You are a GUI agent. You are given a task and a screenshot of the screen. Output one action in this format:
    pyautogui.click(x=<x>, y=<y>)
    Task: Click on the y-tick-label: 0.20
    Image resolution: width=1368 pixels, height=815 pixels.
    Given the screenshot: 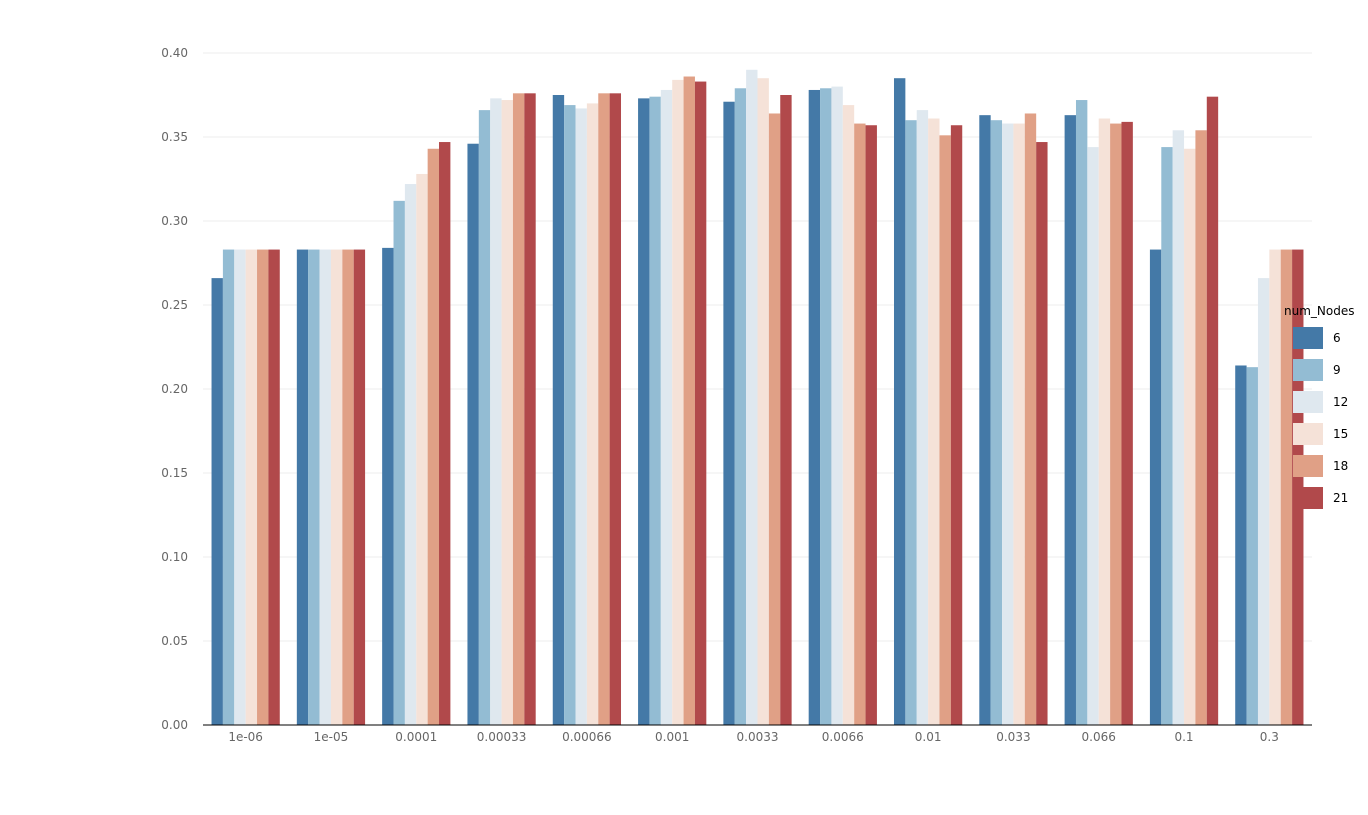 What is the action you would take?
    pyautogui.click(x=174, y=389)
    